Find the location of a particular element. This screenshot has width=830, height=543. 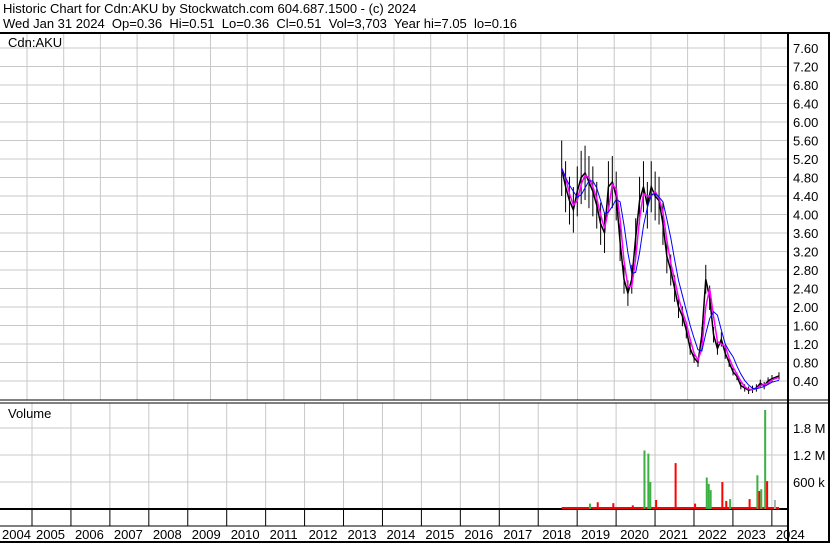

x-tick-label: 2013 is located at coordinates (362, 534).